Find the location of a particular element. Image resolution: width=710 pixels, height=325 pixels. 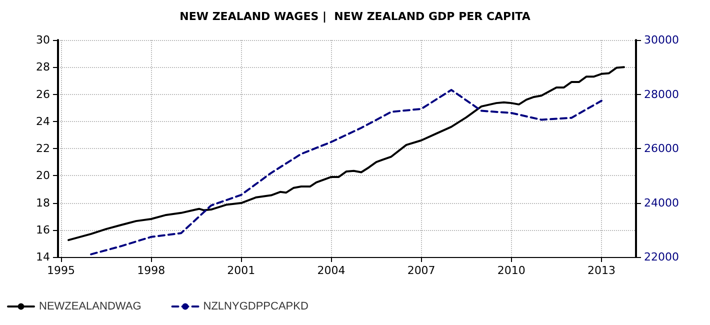

chart-title: NEW ZEALAND WAGES | NEW ZEALAND GDP PER CAPITA is located at coordinates (355, 16).